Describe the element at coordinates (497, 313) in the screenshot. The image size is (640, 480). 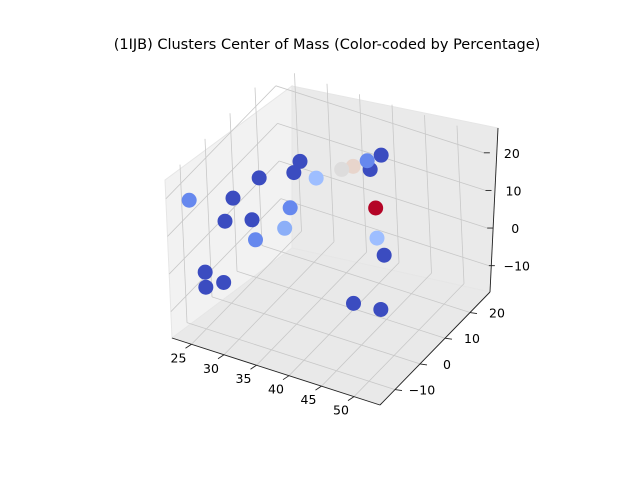
I see `y-tick-label: 20` at that location.